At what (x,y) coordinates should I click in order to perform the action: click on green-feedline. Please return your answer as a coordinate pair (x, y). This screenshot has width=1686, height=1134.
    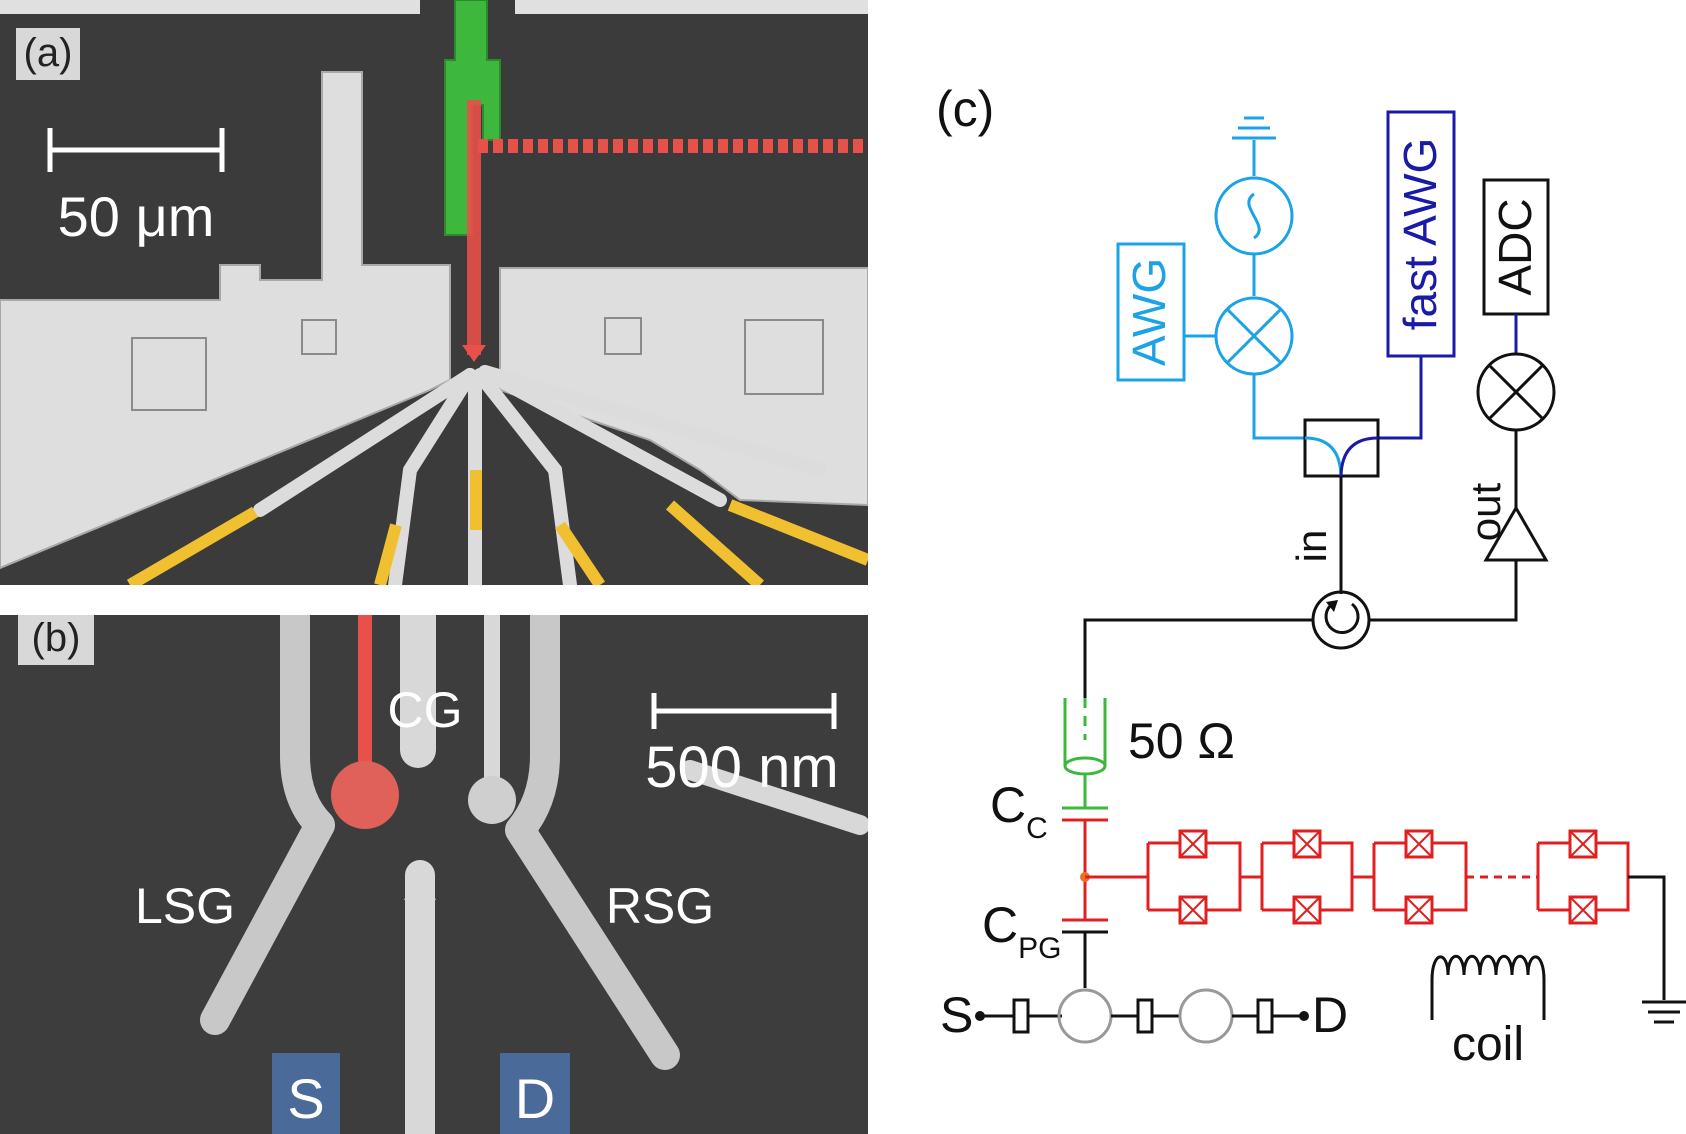
    Looking at the image, I should click on (472, 118).